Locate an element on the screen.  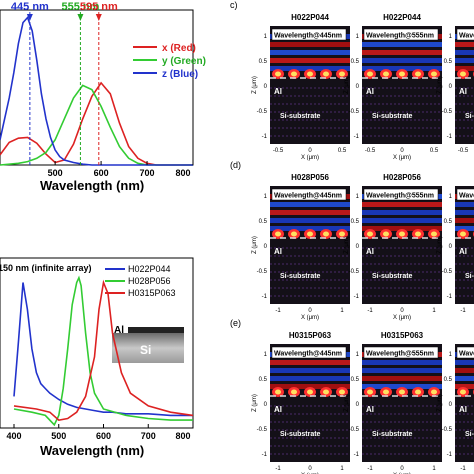
inset-al-layer is located at coordinates (156, 330).